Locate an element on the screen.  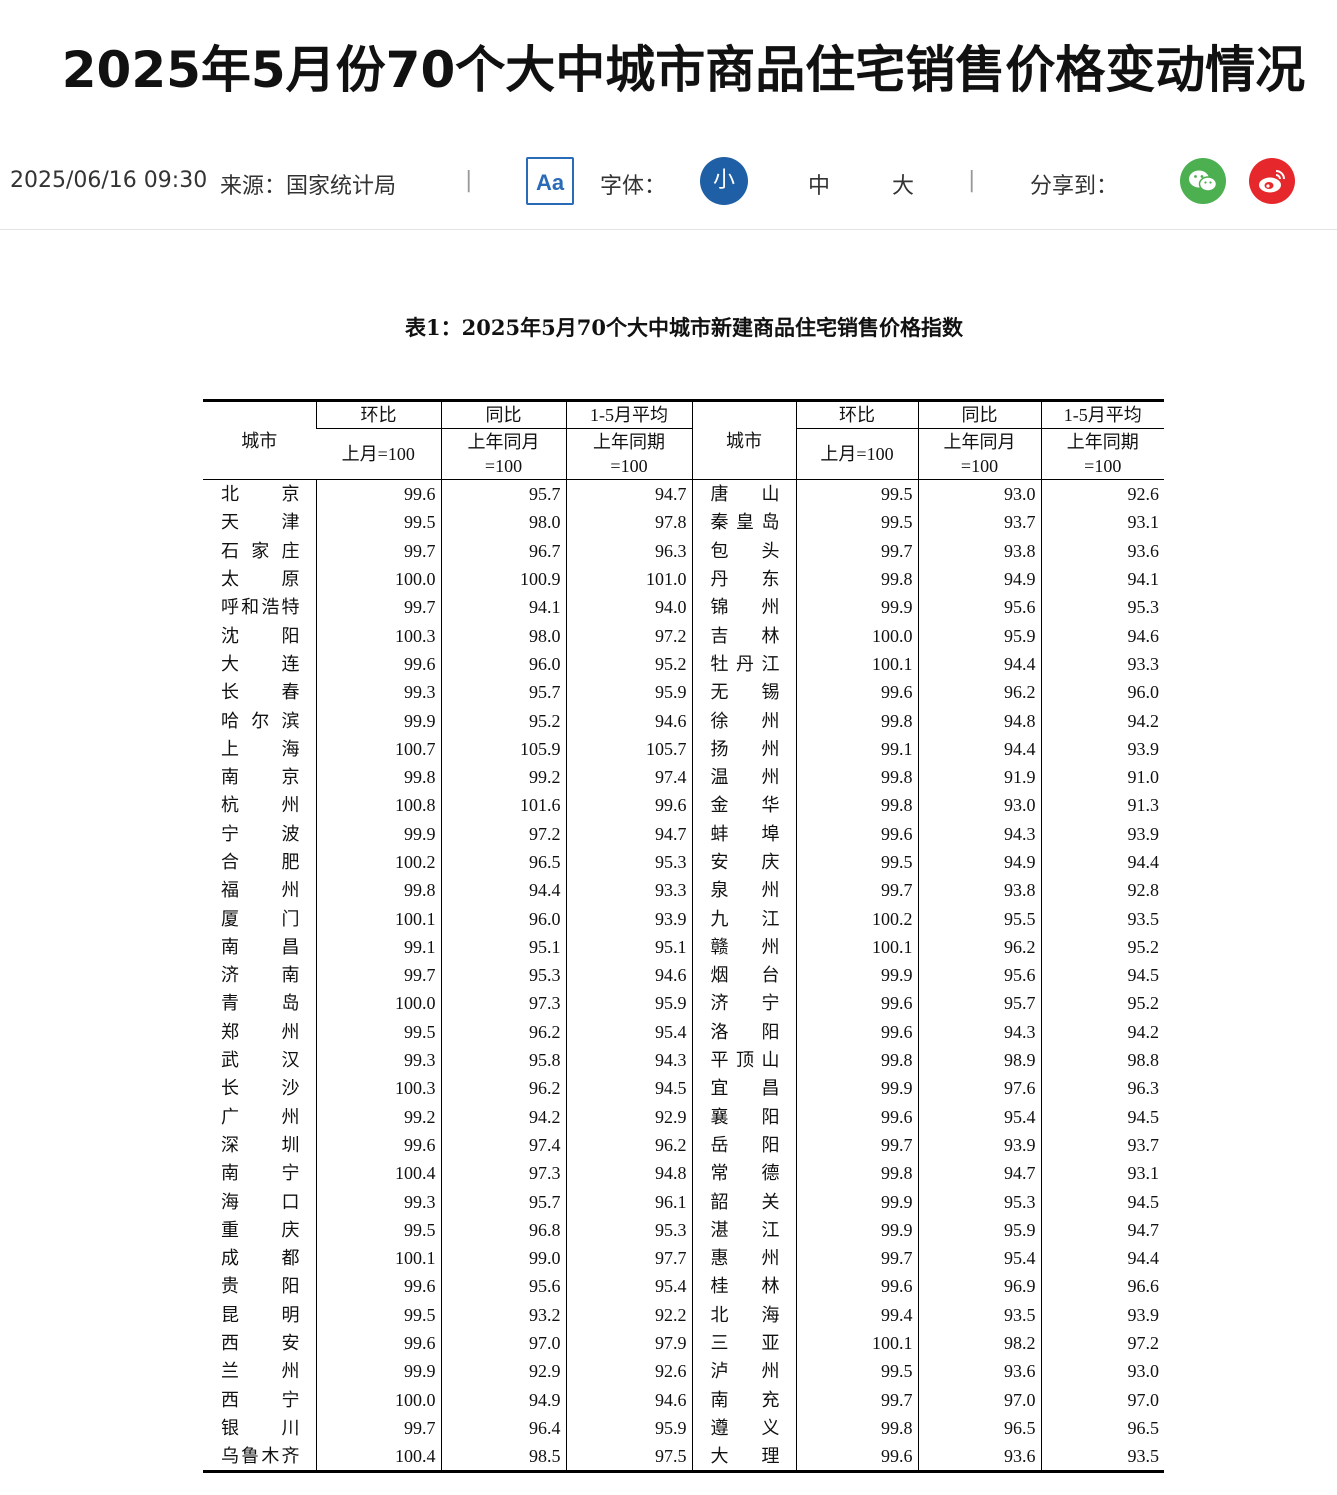
yoy-index-cell: 96.5 is located at coordinates (979, 1428).